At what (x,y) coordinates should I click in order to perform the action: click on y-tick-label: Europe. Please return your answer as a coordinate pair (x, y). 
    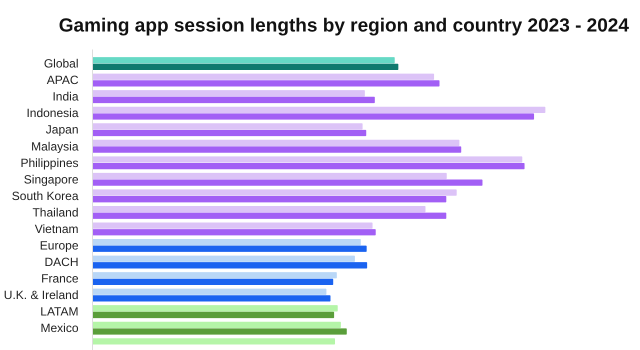
    Looking at the image, I should click on (59, 245).